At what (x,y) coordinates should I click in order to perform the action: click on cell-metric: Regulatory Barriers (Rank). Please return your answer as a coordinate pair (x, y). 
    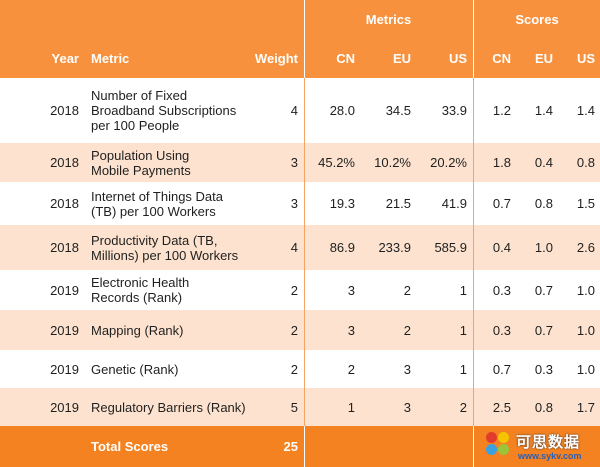
    Looking at the image, I should click on (171, 407).